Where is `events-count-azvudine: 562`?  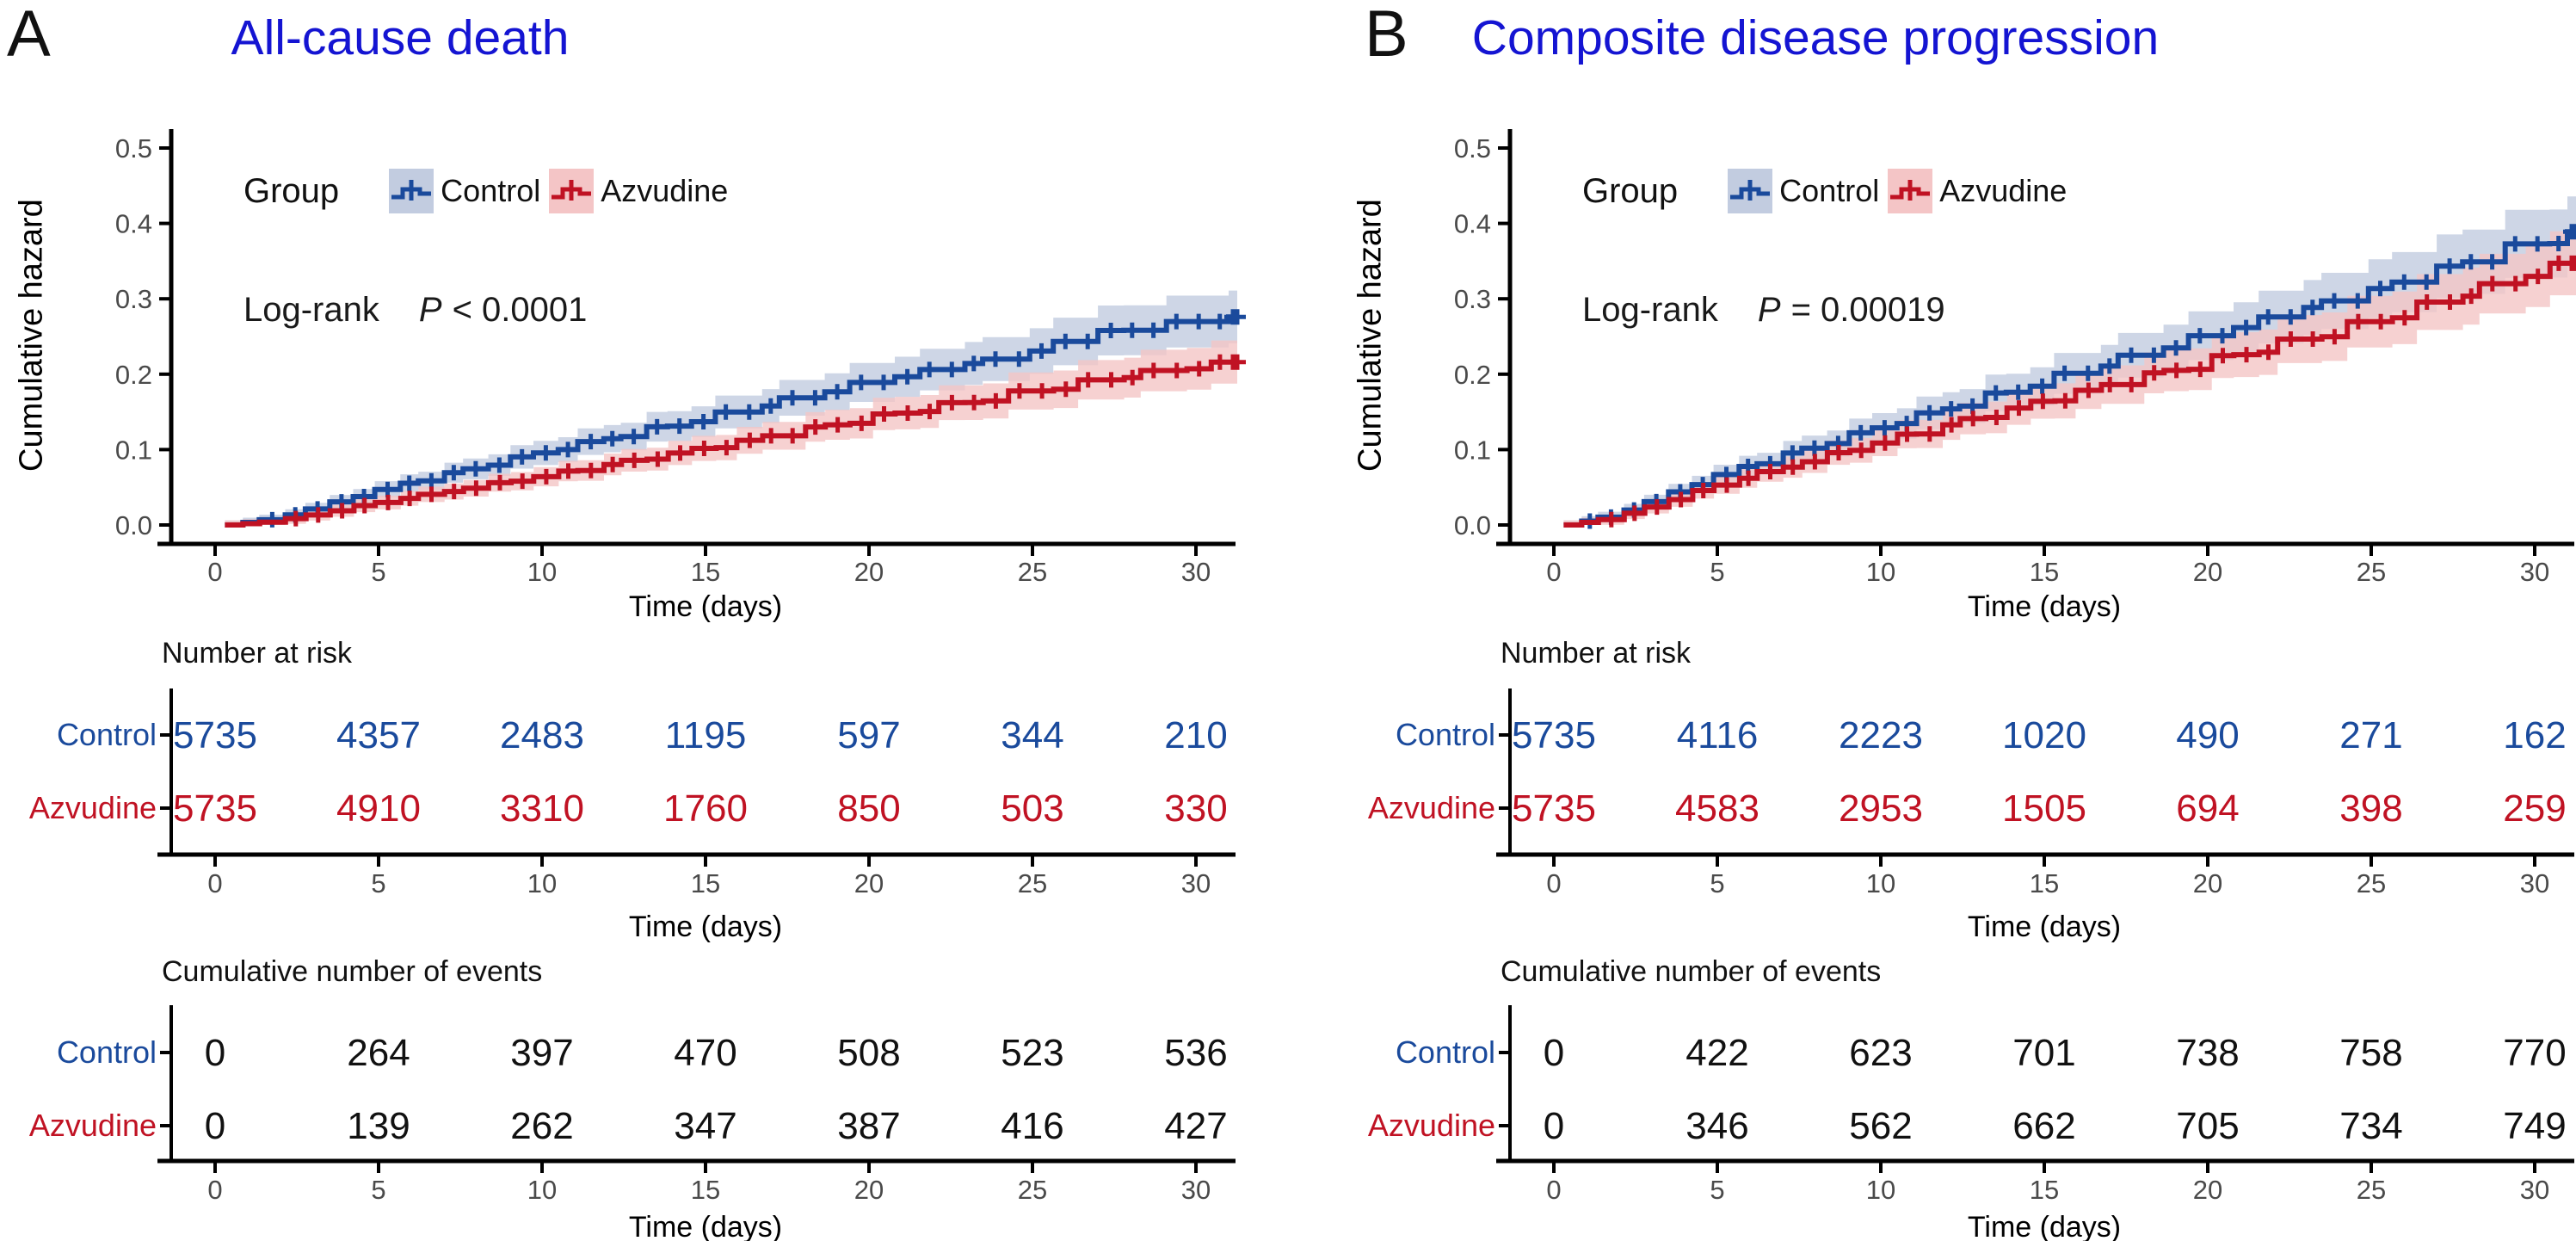 events-count-azvudine: 562 is located at coordinates (1881, 1126).